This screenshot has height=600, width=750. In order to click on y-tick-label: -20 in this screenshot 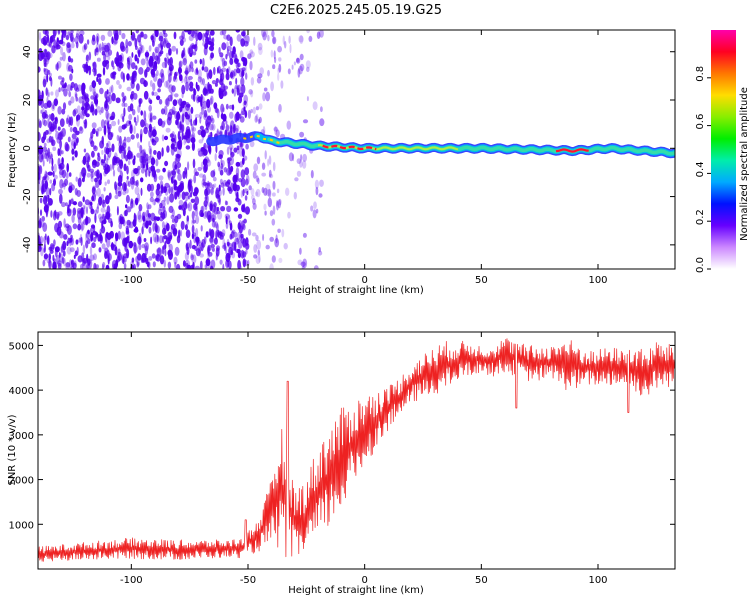, I will do `click(27, 196)`.